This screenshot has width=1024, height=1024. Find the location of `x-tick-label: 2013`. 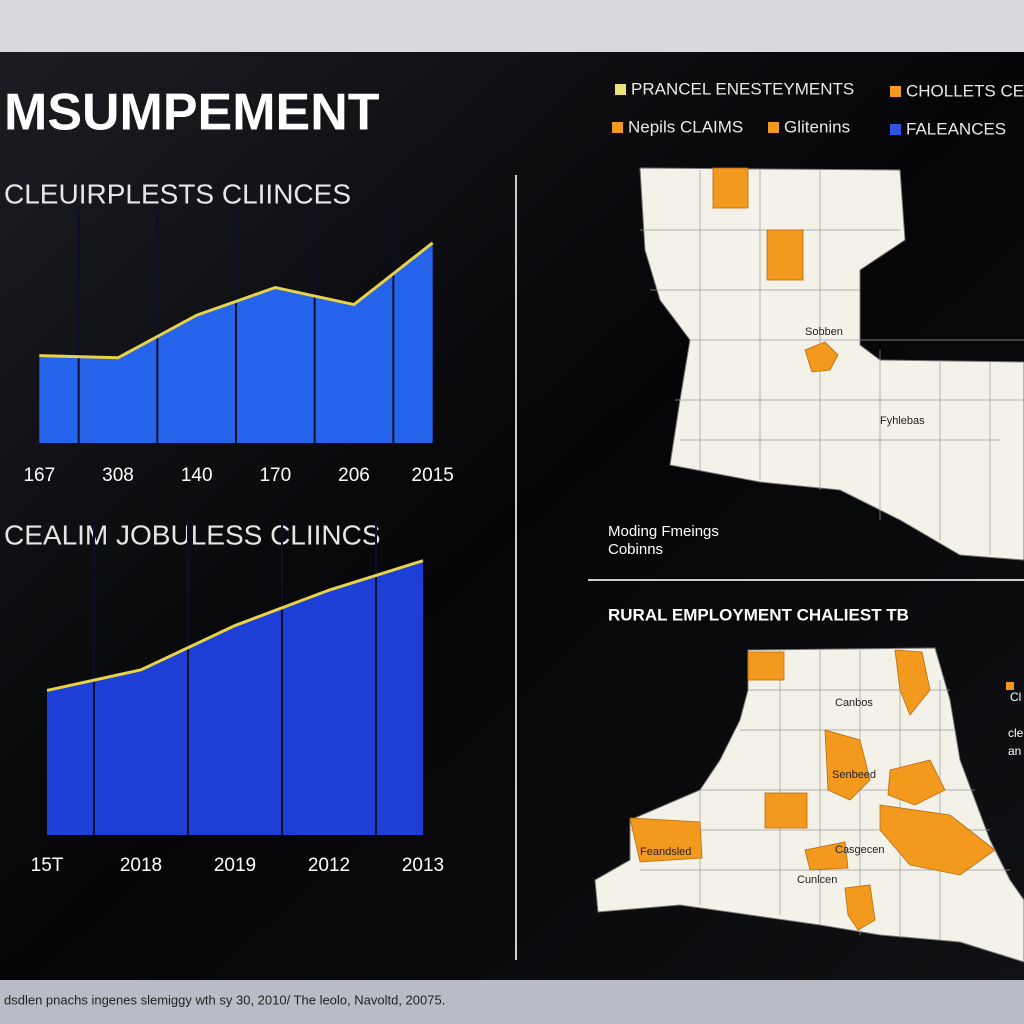

x-tick-label: 2013 is located at coordinates (423, 865).